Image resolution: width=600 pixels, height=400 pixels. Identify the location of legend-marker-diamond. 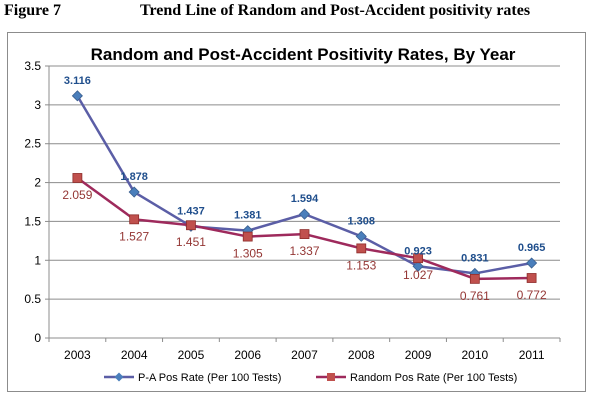
(119, 377).